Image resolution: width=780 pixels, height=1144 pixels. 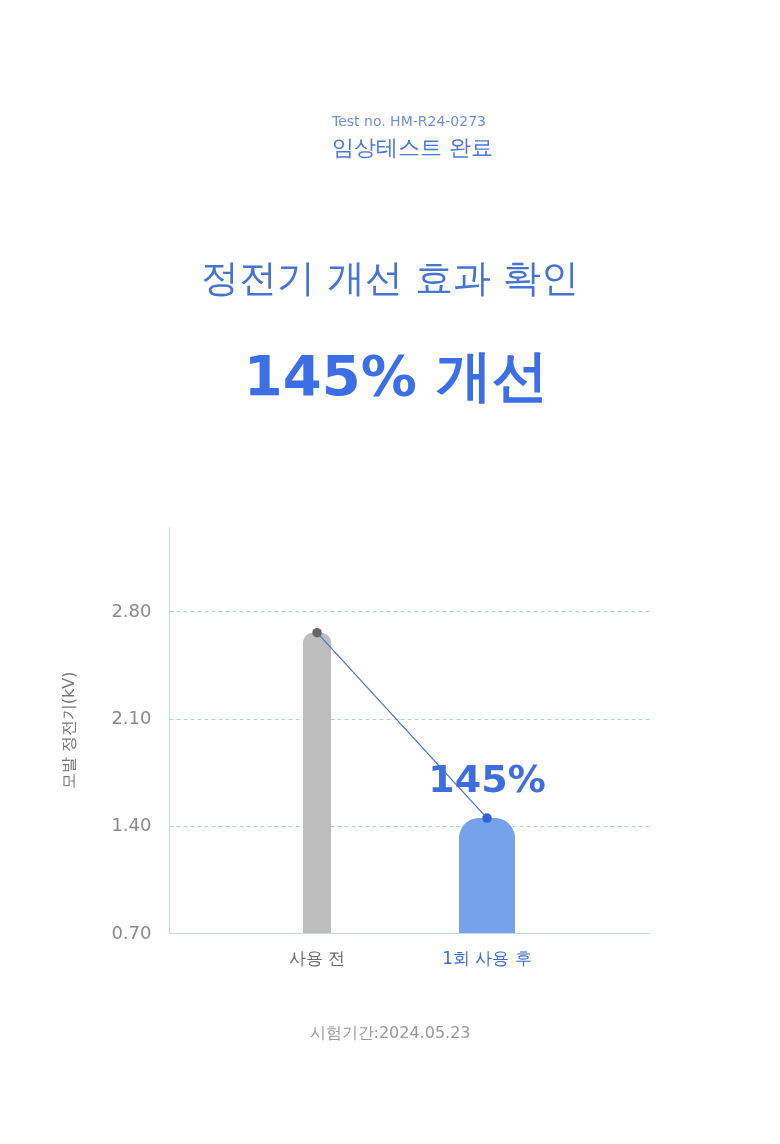 What do you see at coordinates (396, 375) in the screenshot?
I see `chart-subtitle: 145% 개선` at bounding box center [396, 375].